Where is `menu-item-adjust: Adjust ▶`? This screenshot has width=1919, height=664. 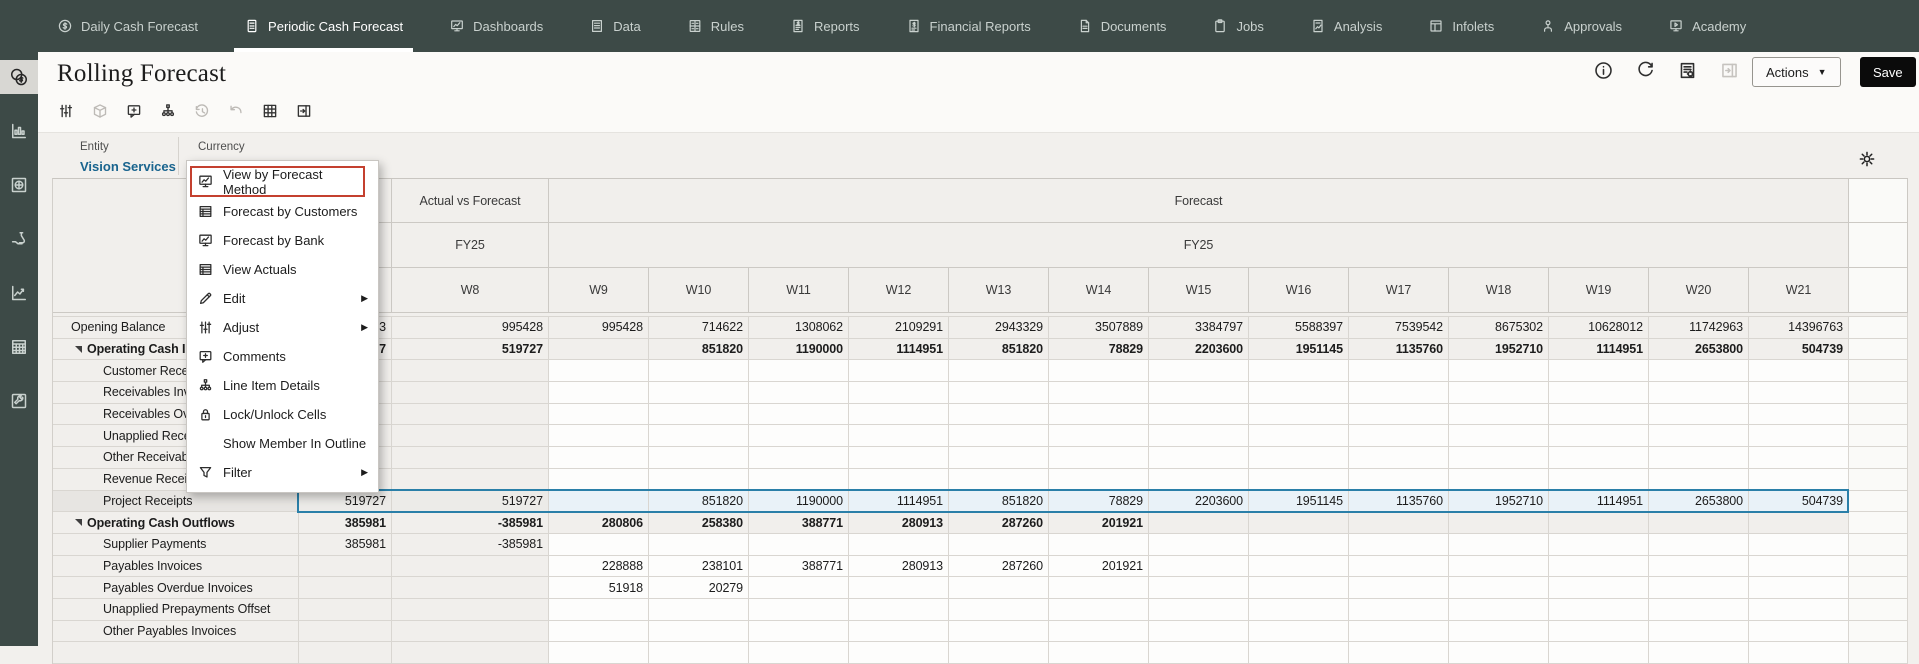 menu-item-adjust: Adjust ▶ is located at coordinates (282, 327).